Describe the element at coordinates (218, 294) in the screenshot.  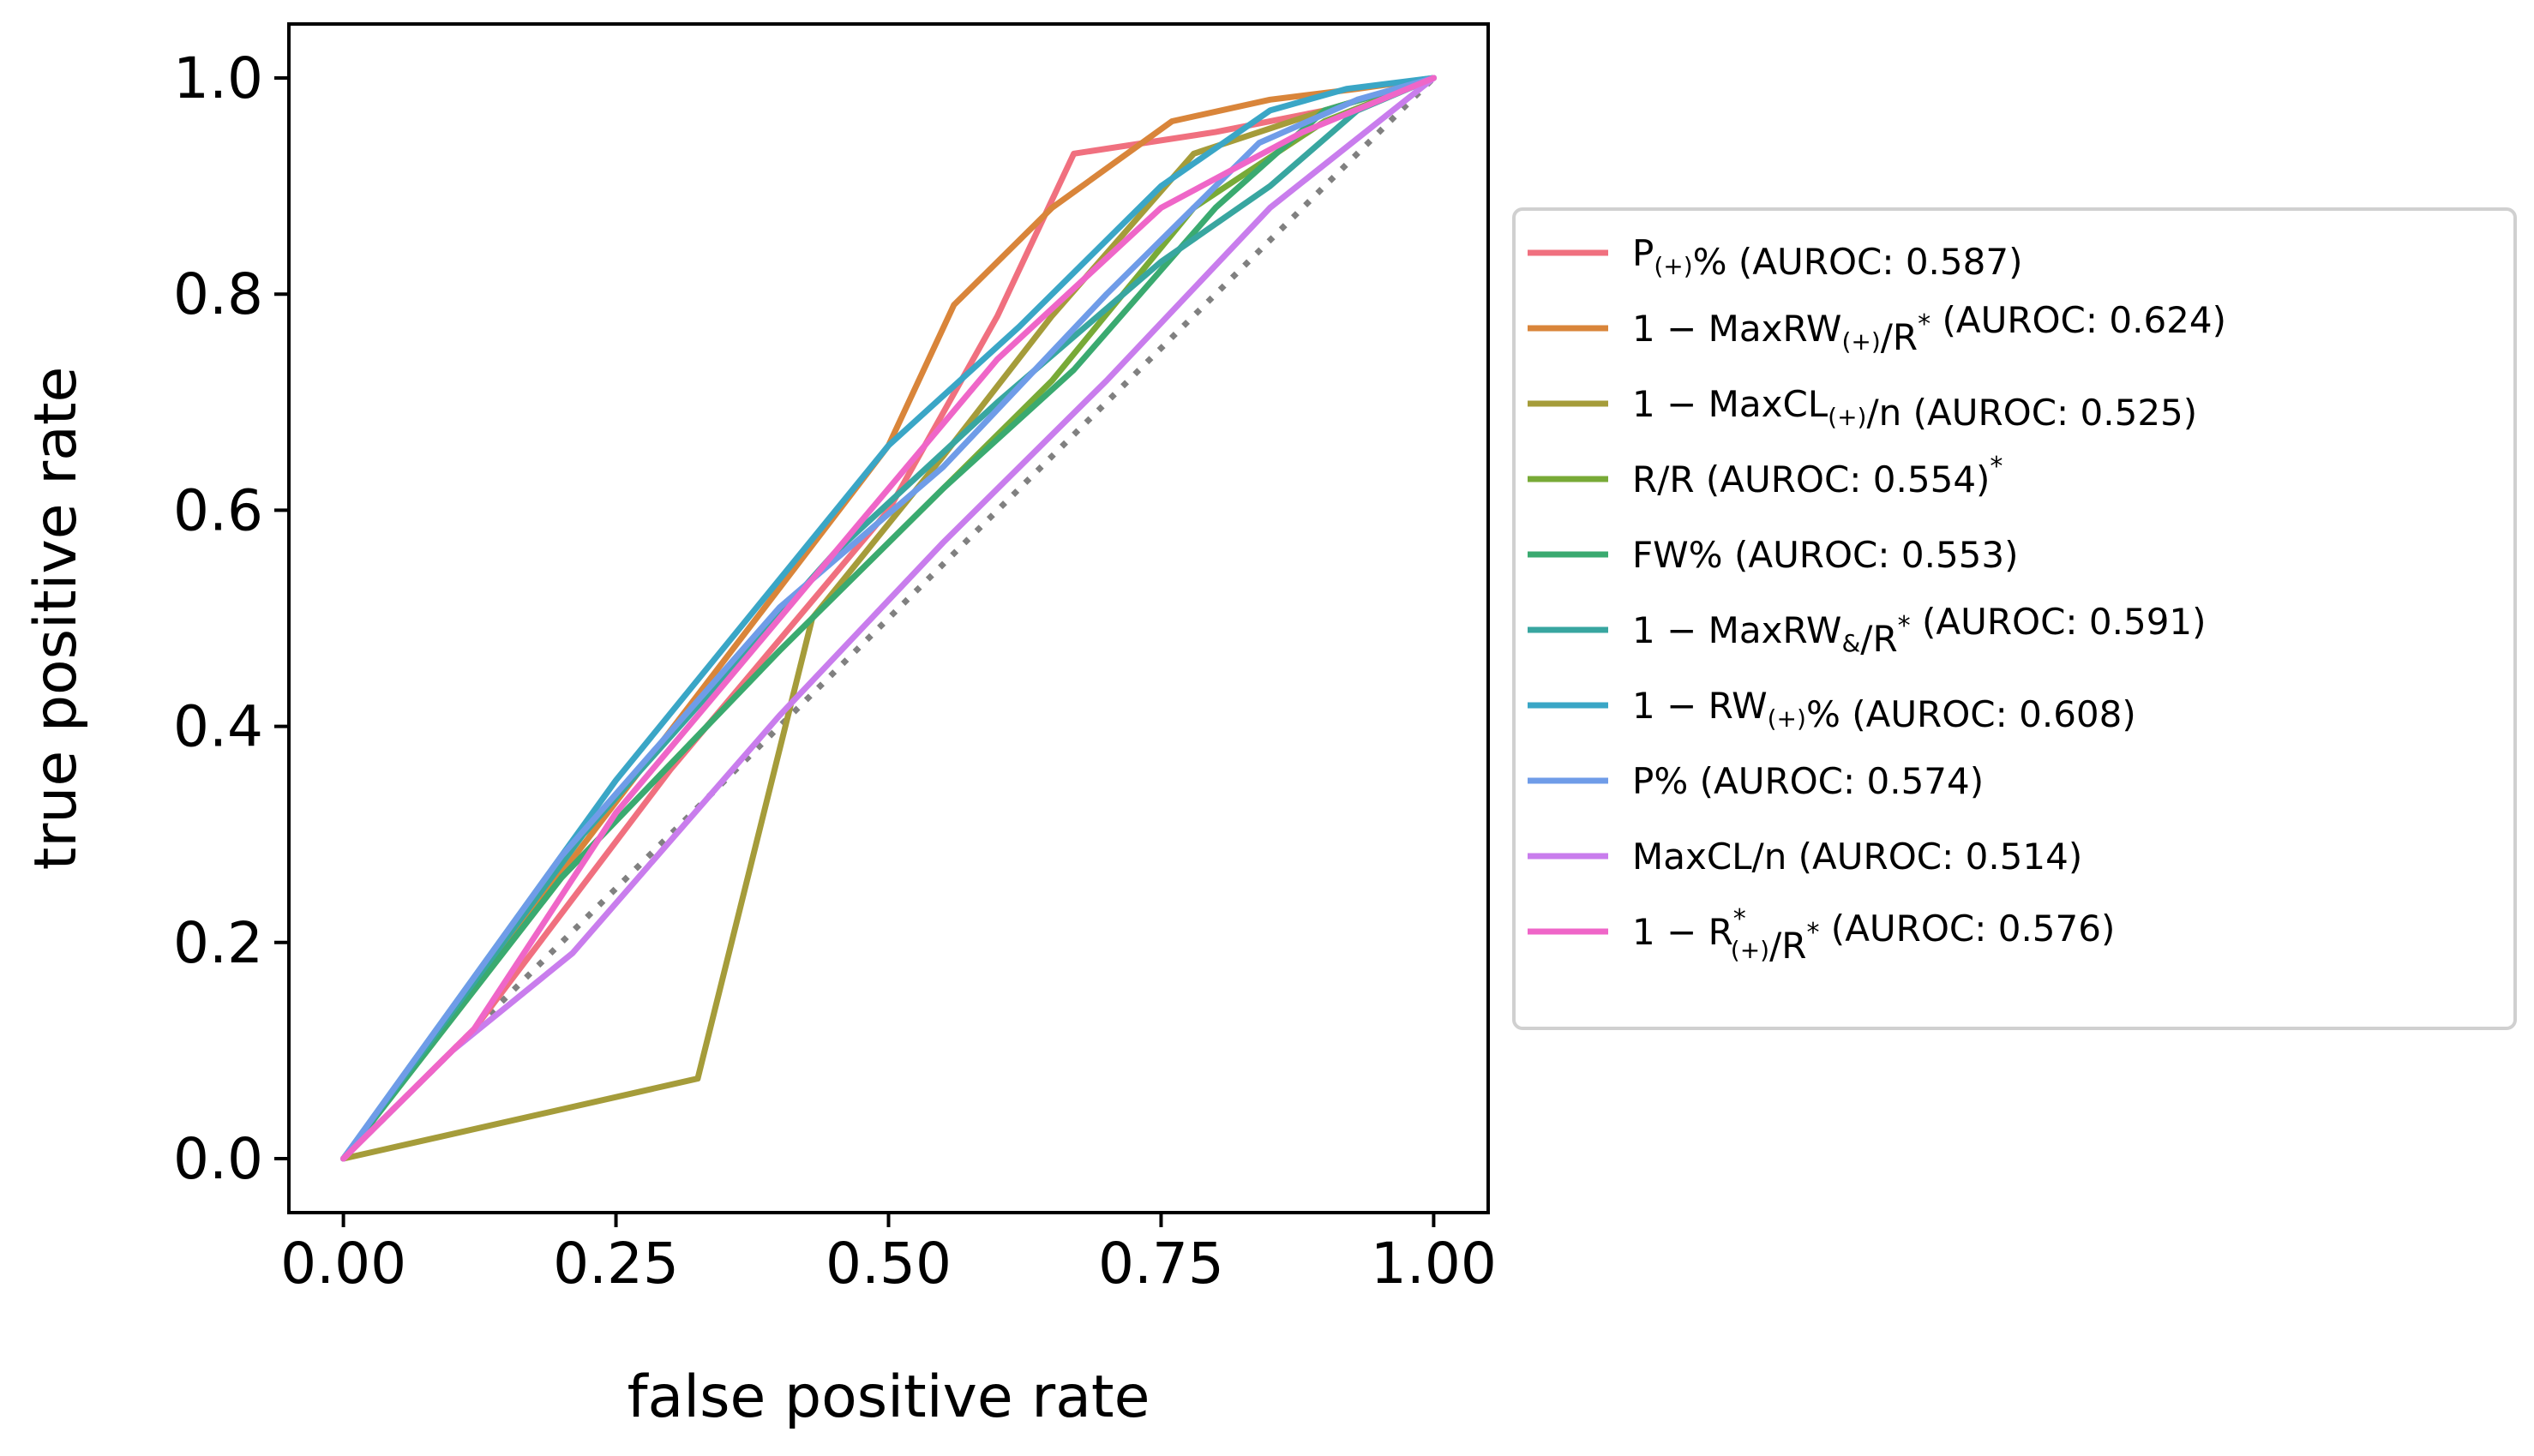
I see `y-tick-label: 0.8` at that location.